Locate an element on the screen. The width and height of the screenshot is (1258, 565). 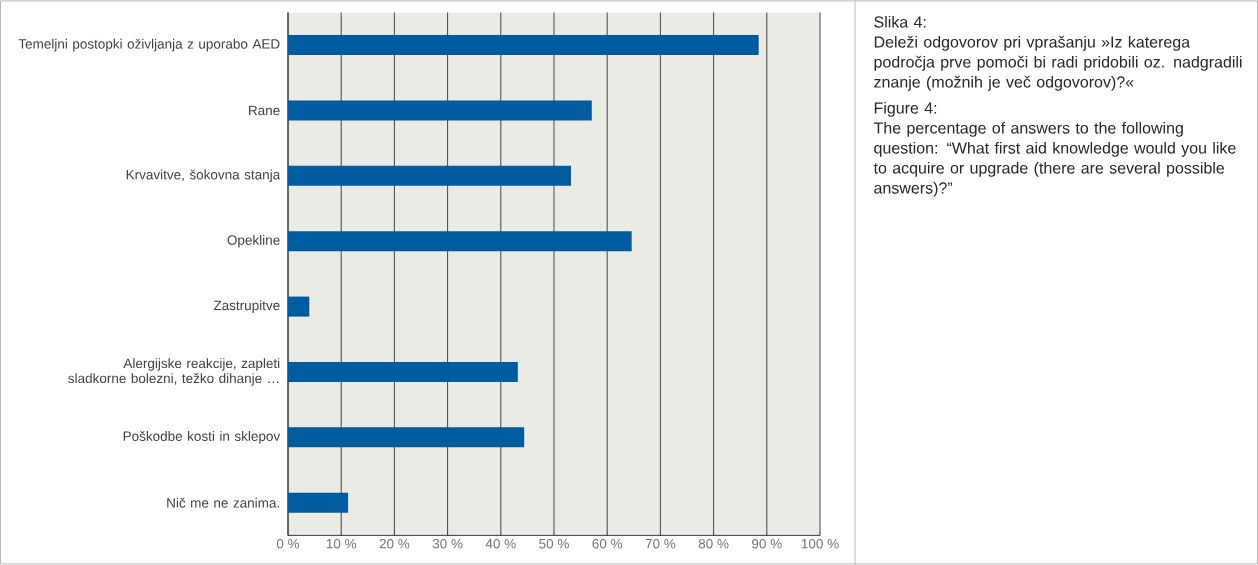
y-tick-label: Krvavitve, šokovna stanja is located at coordinates (203, 176).